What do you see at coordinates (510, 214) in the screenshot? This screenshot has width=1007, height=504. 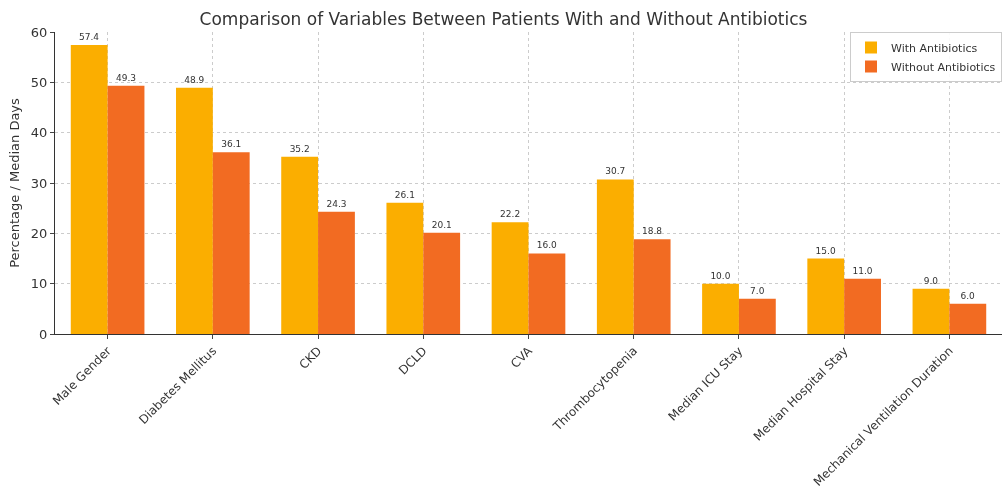 I see `data-label: 22.2` at bounding box center [510, 214].